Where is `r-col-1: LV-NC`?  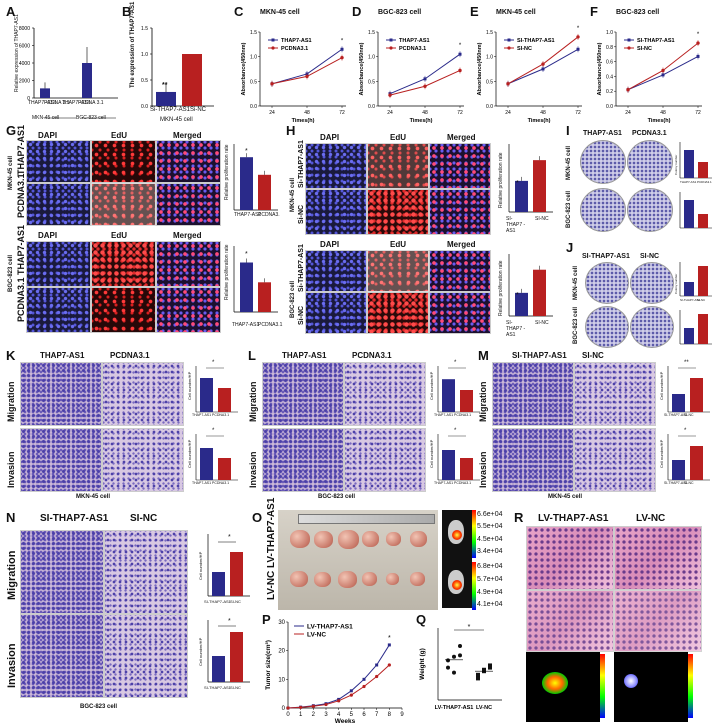
r-col-1: LV-NC is located at coordinates (651, 518).